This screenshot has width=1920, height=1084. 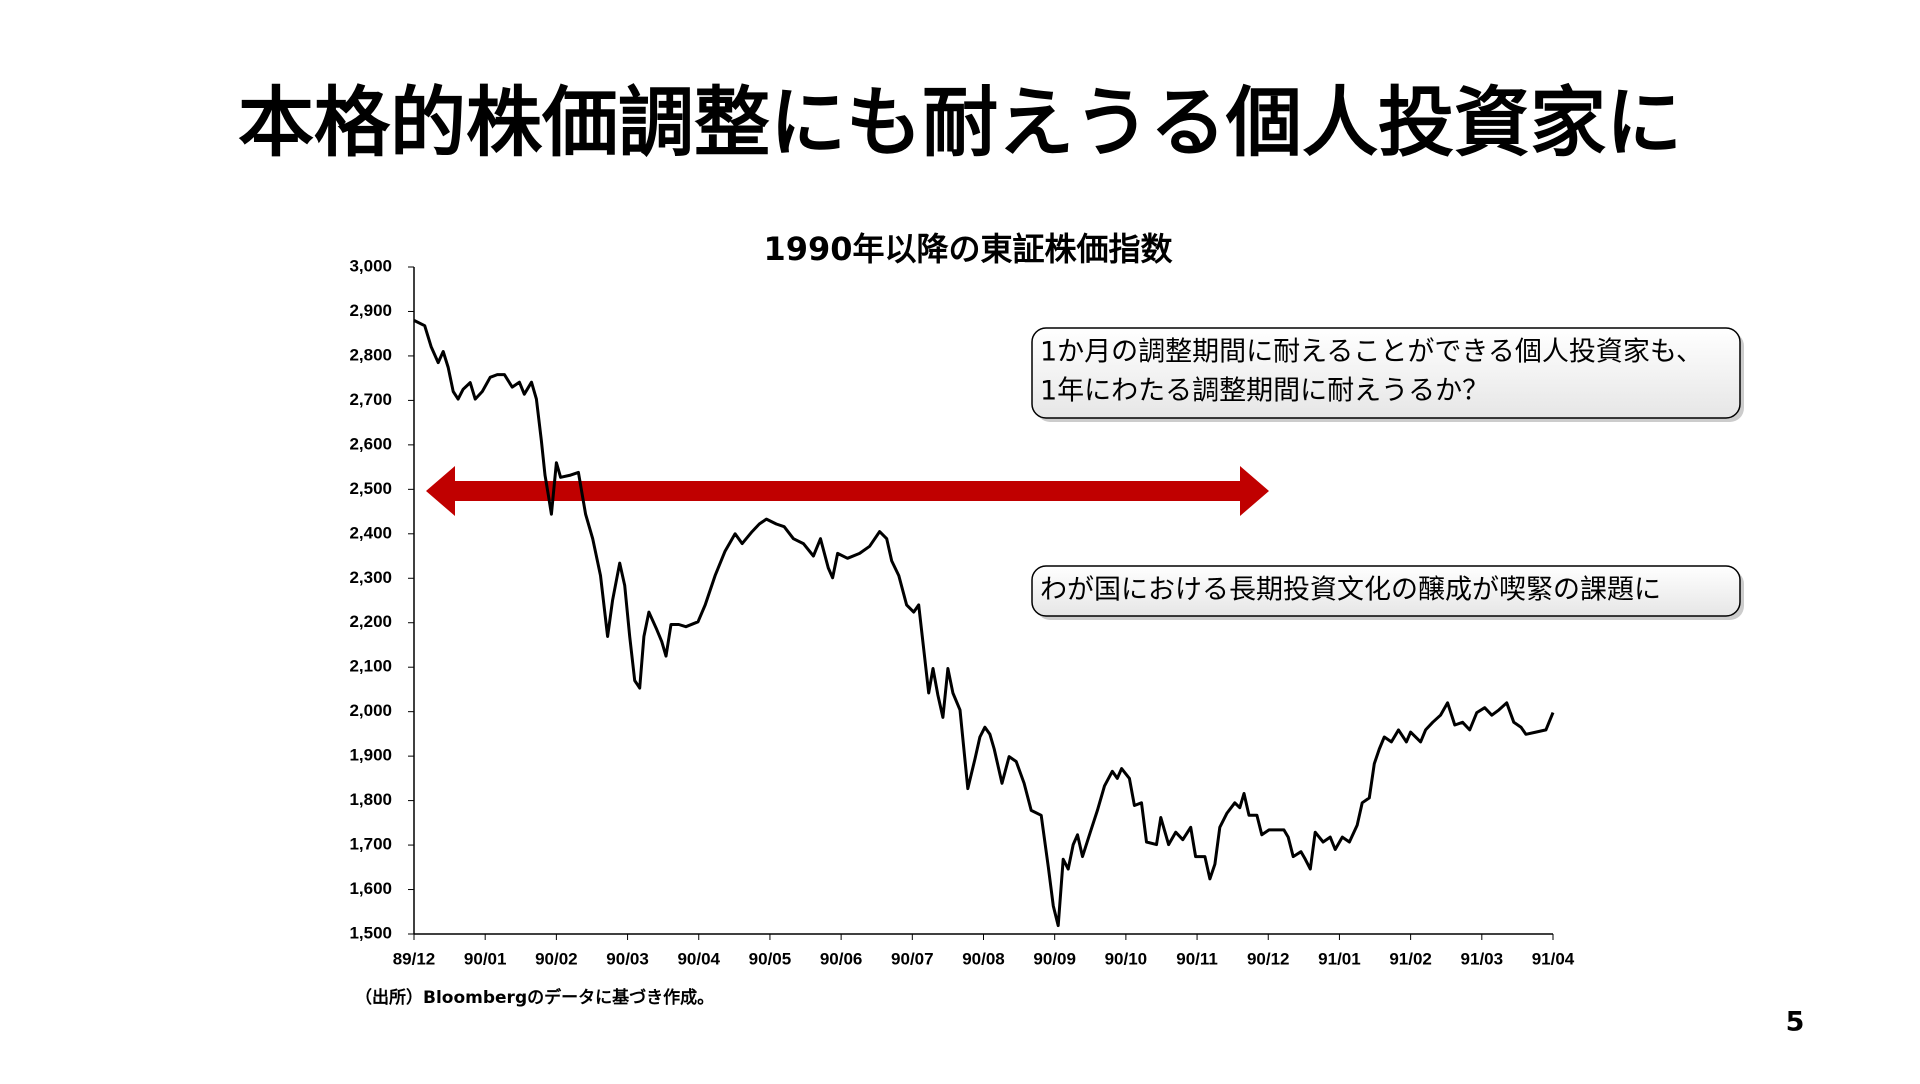 What do you see at coordinates (370, 310) in the screenshot?
I see `y-tick-label: 2,900` at bounding box center [370, 310].